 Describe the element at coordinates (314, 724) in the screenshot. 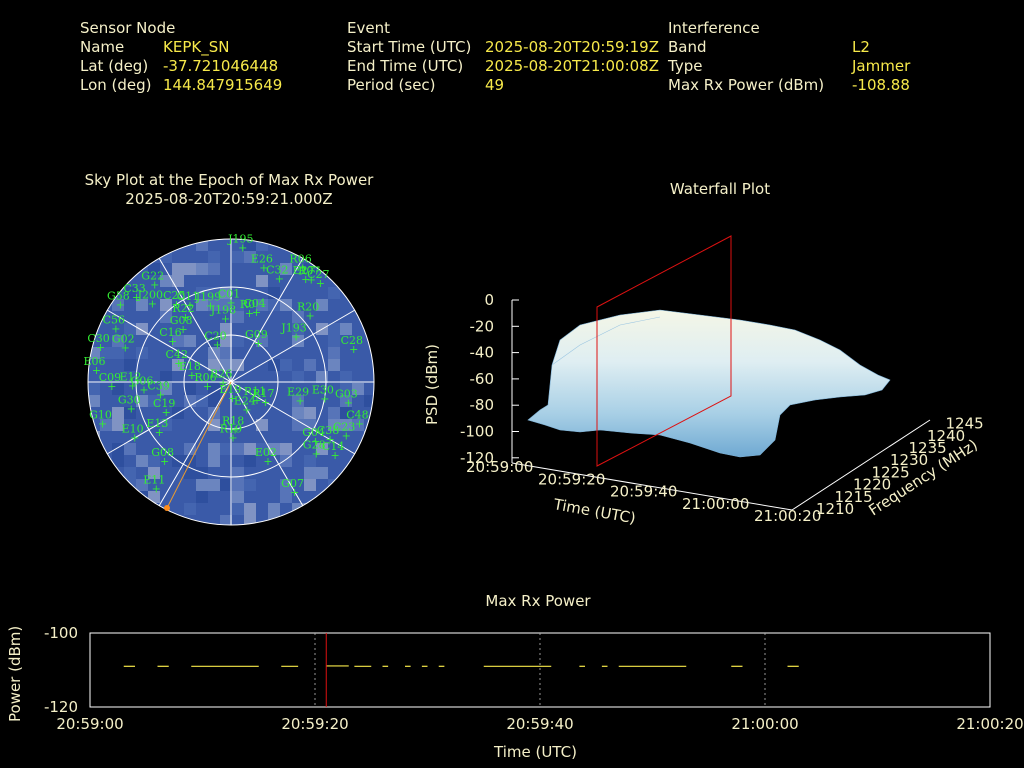

I see `power-chart-x-tick-label: 20:59:20` at that location.